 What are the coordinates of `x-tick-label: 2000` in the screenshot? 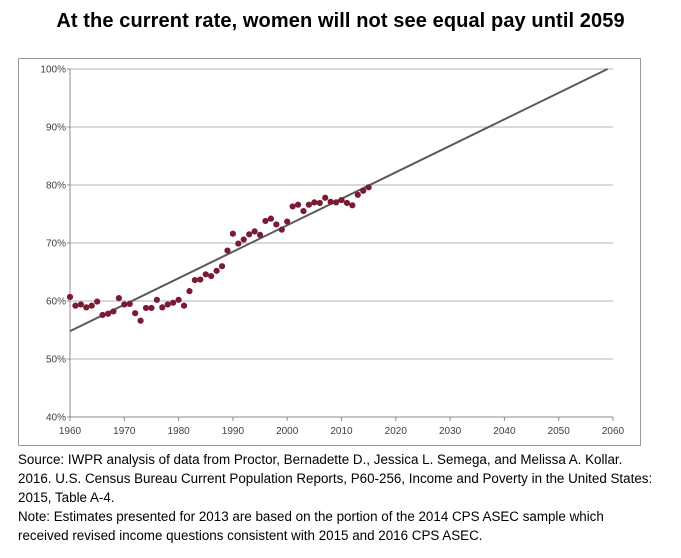 It's located at (287, 431).